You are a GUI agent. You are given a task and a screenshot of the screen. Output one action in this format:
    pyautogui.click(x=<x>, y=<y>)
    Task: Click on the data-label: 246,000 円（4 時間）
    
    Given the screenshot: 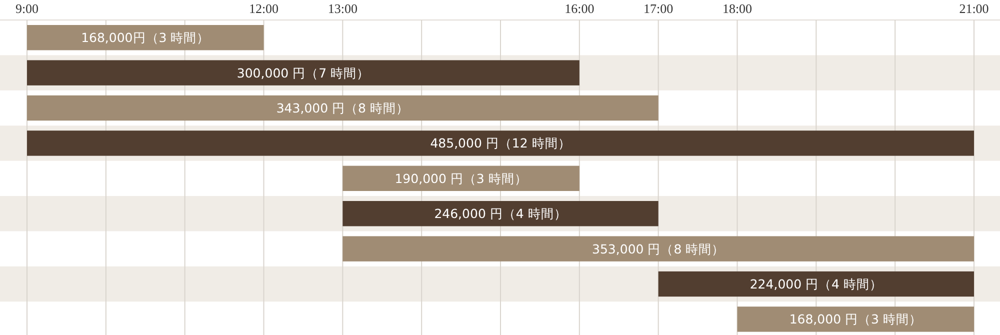 What is the action you would take?
    pyautogui.click(x=500, y=214)
    